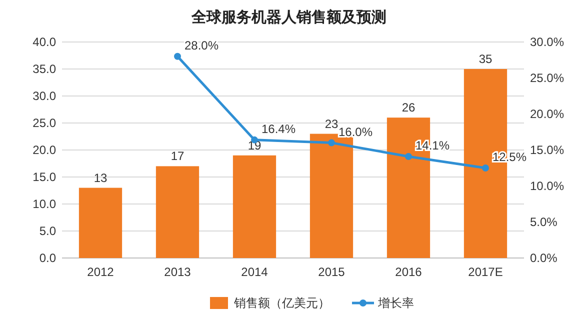  What do you see at coordinates (47, 258) in the screenshot?
I see `y-tick-label: 0.0` at bounding box center [47, 258].